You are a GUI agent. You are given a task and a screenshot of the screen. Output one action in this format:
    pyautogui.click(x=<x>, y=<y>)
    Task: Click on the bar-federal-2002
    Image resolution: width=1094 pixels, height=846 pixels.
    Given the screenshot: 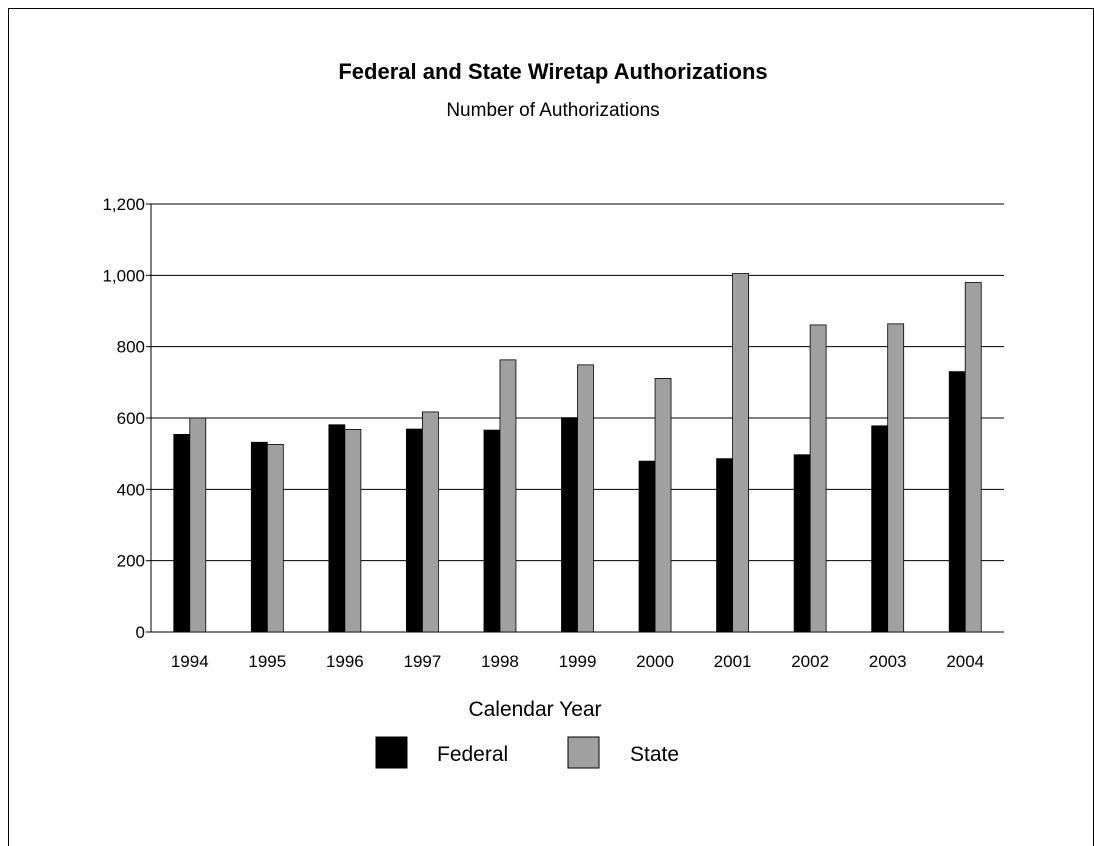 What is the action you would take?
    pyautogui.click(x=802, y=543)
    